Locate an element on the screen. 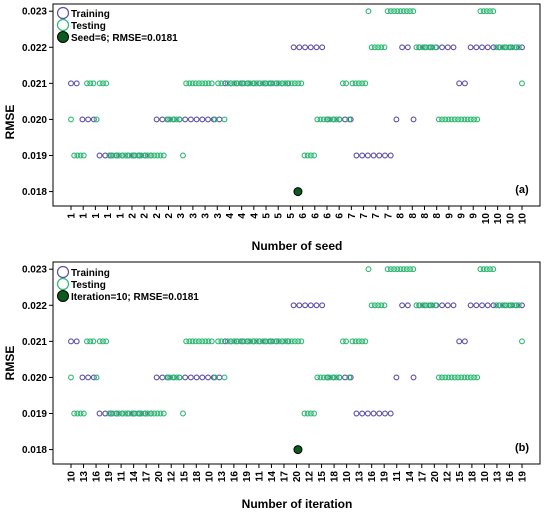 The width and height of the screenshot is (550, 513). y-tick-label: 0.022 is located at coordinates (34, 48).